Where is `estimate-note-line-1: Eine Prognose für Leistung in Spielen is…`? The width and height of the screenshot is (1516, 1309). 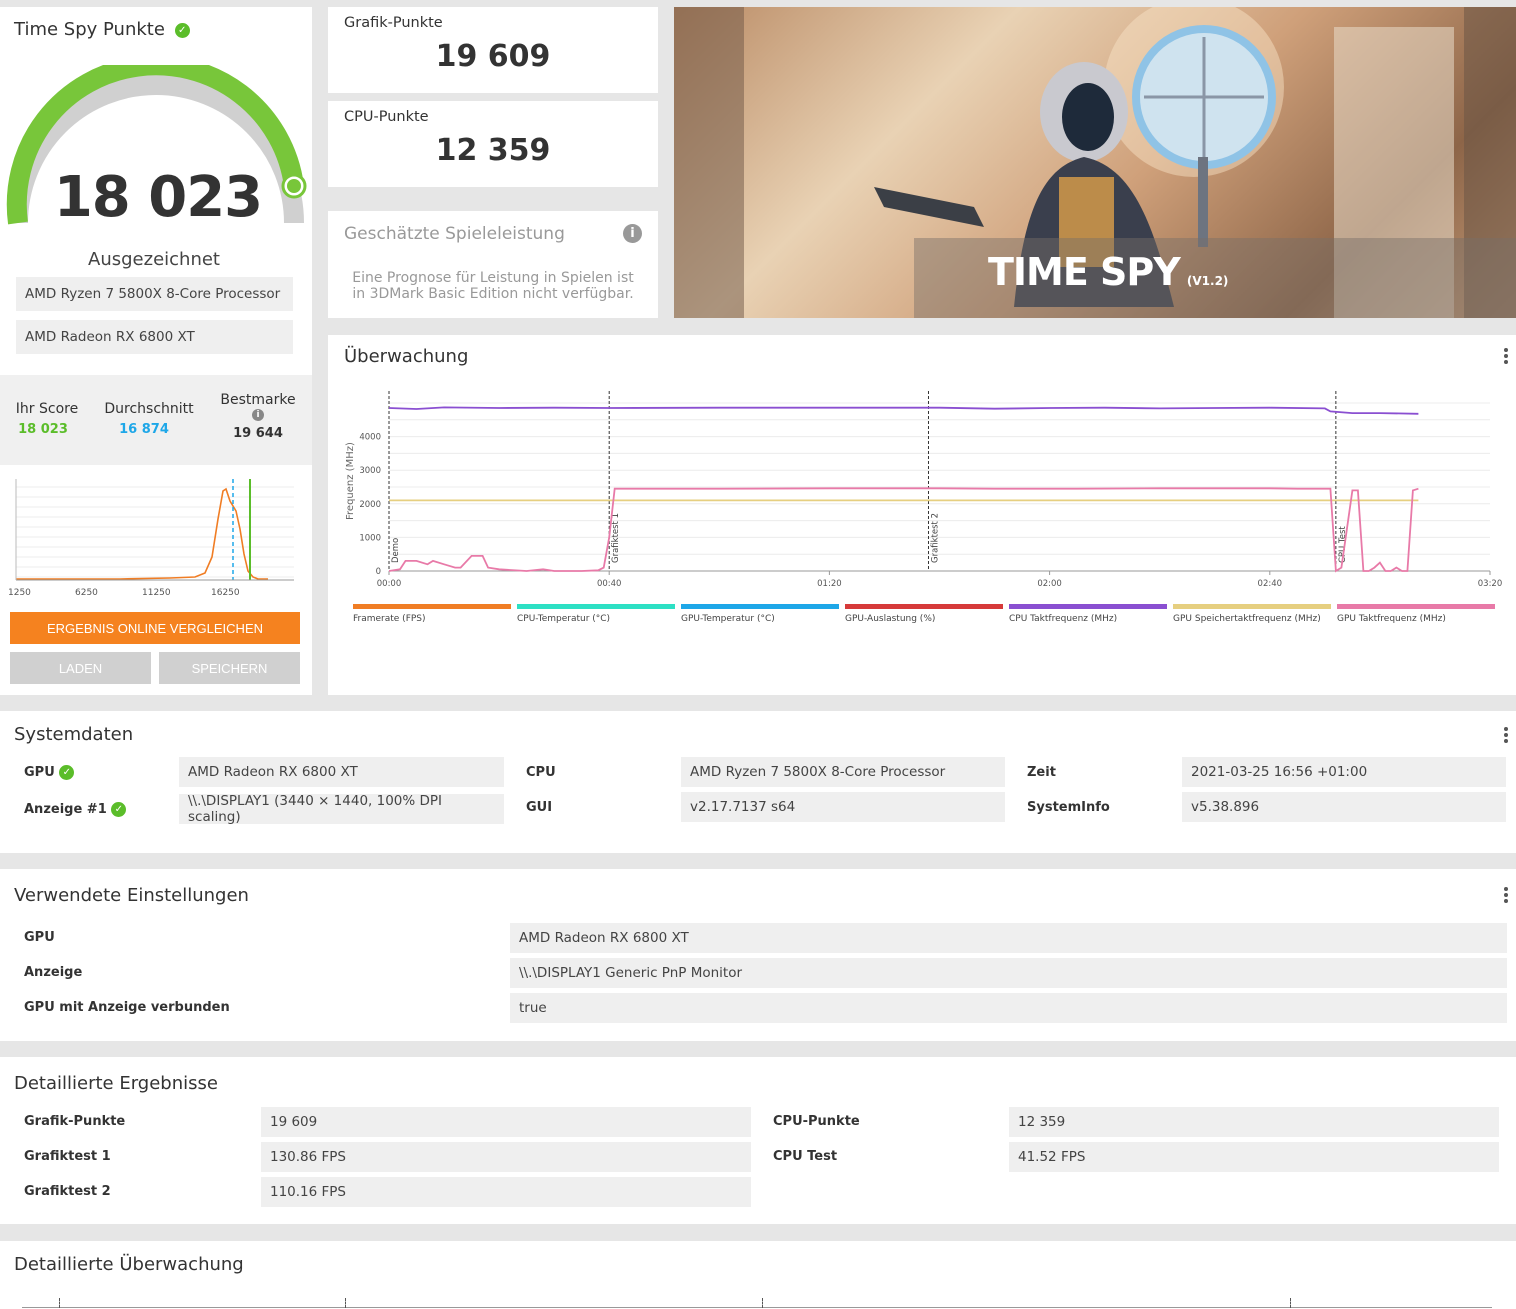
estimate-note-line-1: Eine Prognose für Leistung in Spielen is… is located at coordinates (493, 278).